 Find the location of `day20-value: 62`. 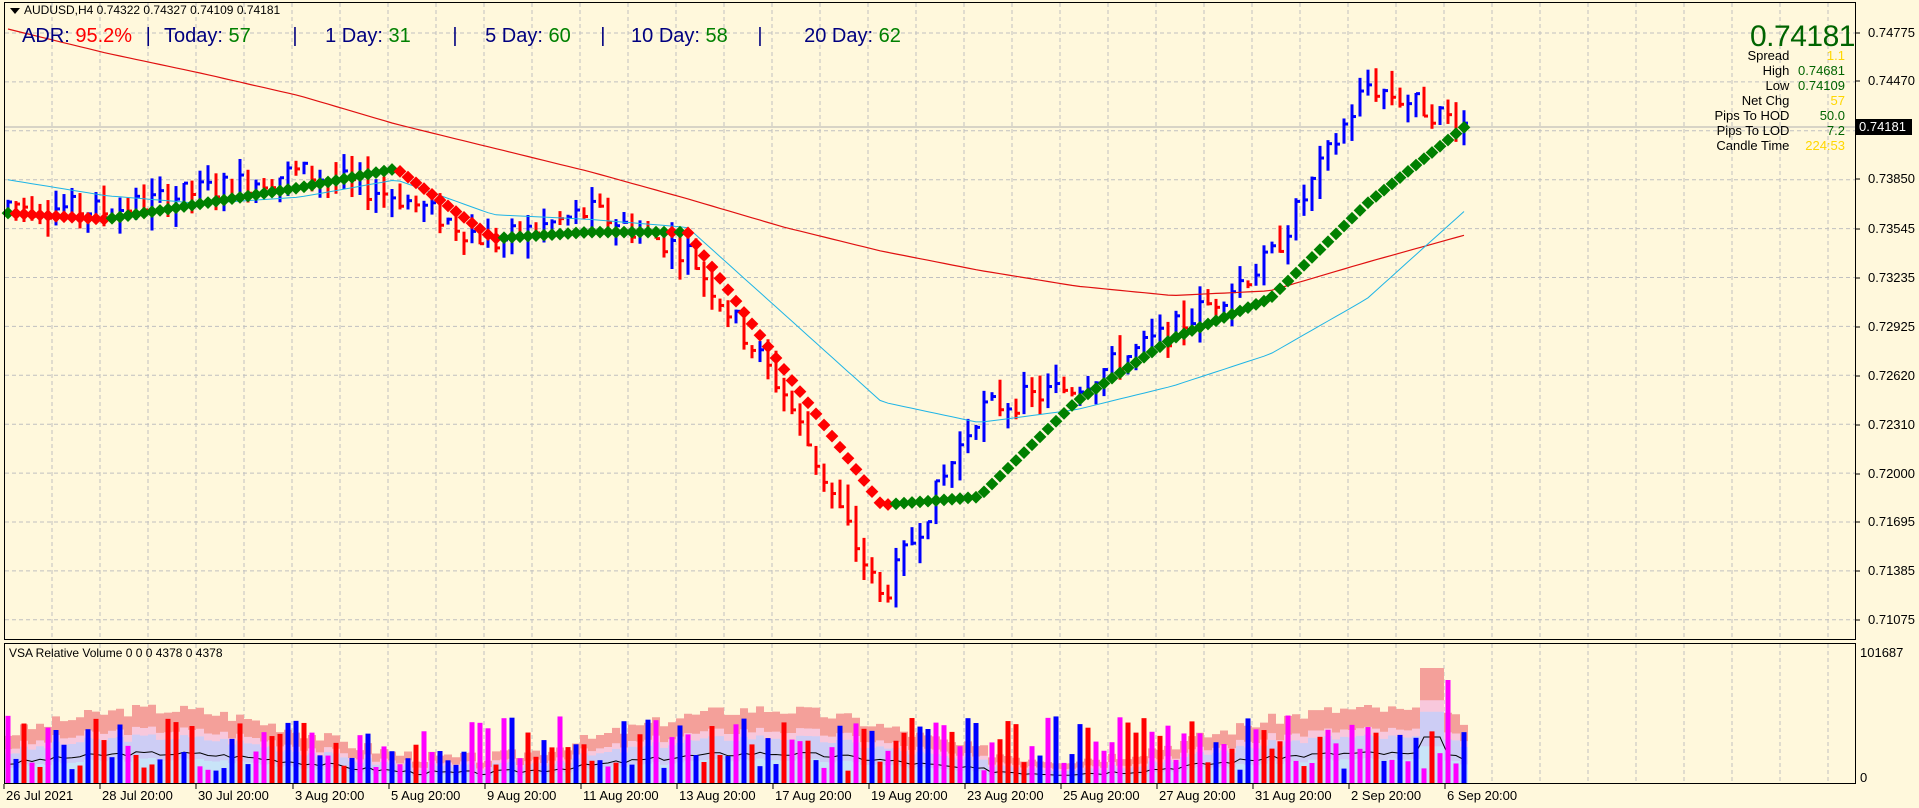

day20-value: 62 is located at coordinates (889, 36).